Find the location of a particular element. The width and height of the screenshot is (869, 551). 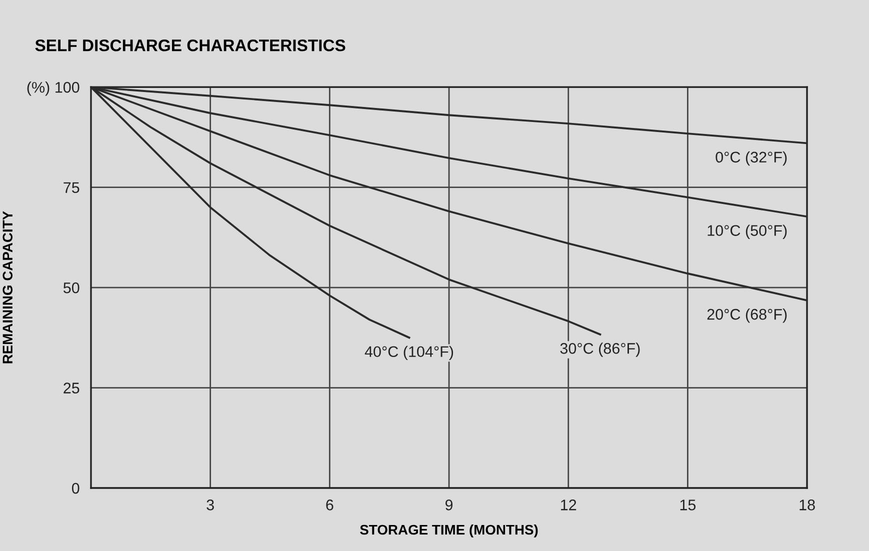

x-axis-title: STORAGE TIME (MONTHS) is located at coordinates (449, 531).